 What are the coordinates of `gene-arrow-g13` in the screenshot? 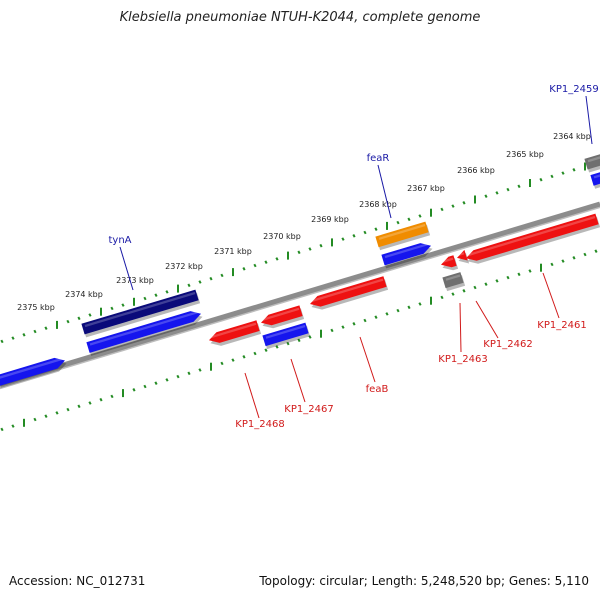 It's located at (533, 238).